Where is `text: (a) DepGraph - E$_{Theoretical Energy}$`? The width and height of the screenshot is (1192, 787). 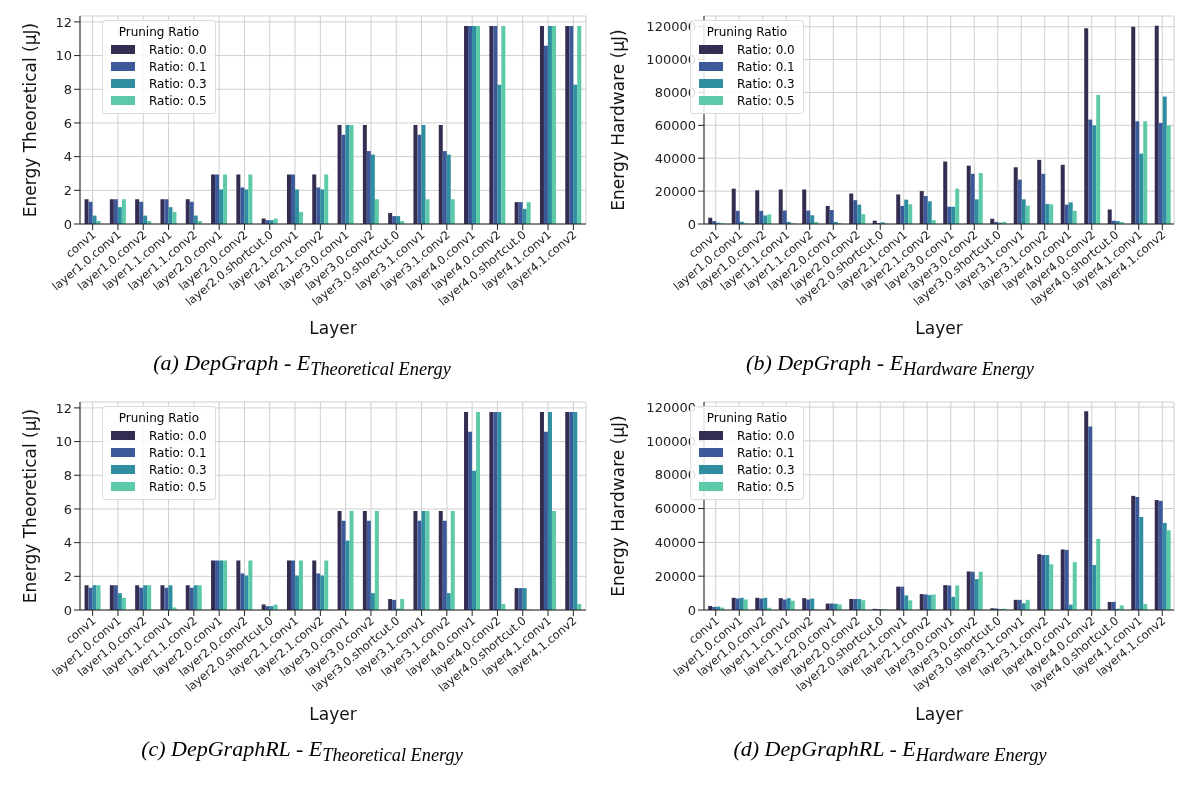 text: (a) DepGraph - E$_{Theoretical Energy}$ is located at coordinates (302, 365).